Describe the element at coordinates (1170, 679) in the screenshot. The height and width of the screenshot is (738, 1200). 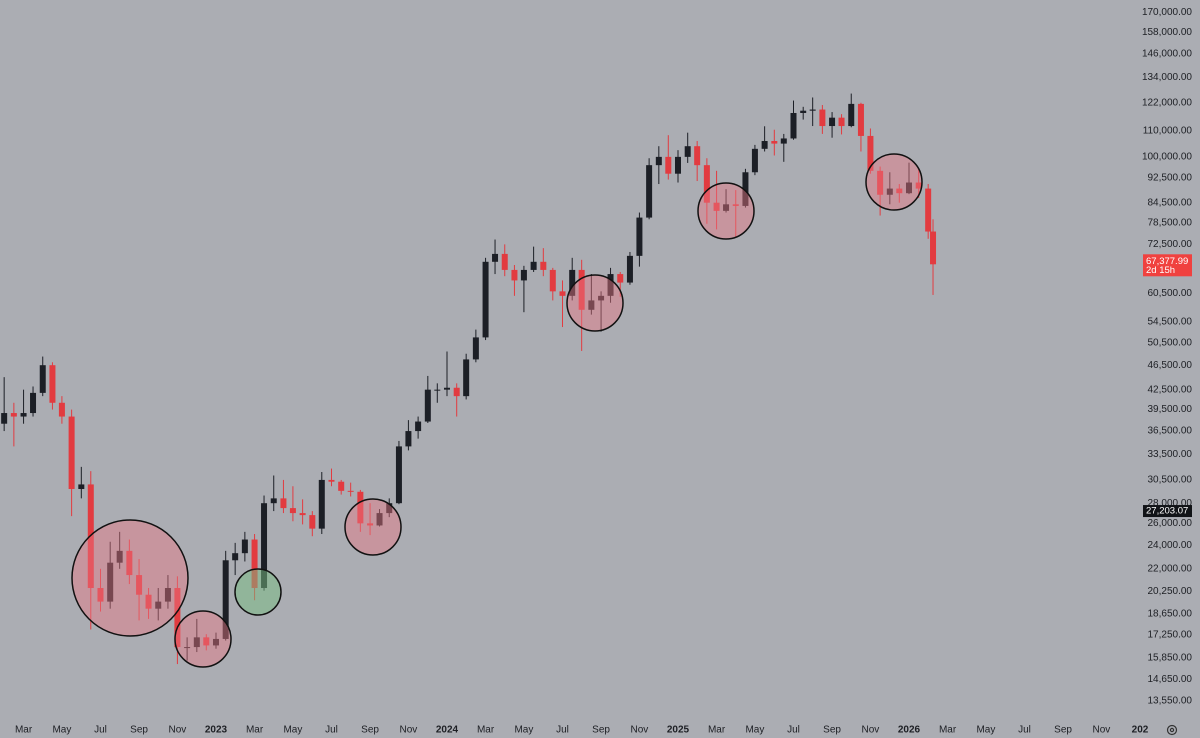
I see `y-tick-label: 14,650.00` at that location.